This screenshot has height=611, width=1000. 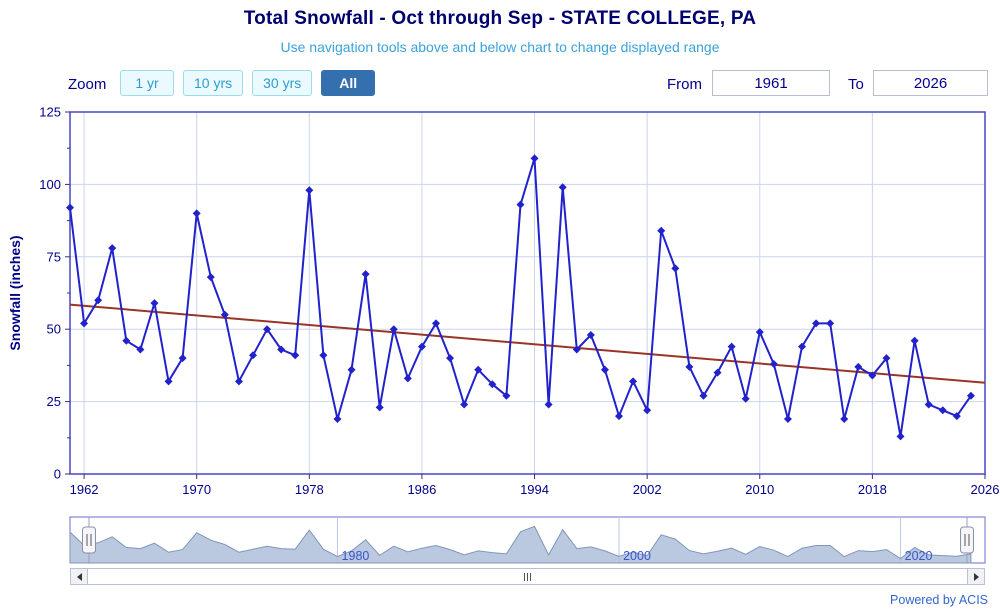 I want to click on navigator-right-handle, so click(x=967, y=540).